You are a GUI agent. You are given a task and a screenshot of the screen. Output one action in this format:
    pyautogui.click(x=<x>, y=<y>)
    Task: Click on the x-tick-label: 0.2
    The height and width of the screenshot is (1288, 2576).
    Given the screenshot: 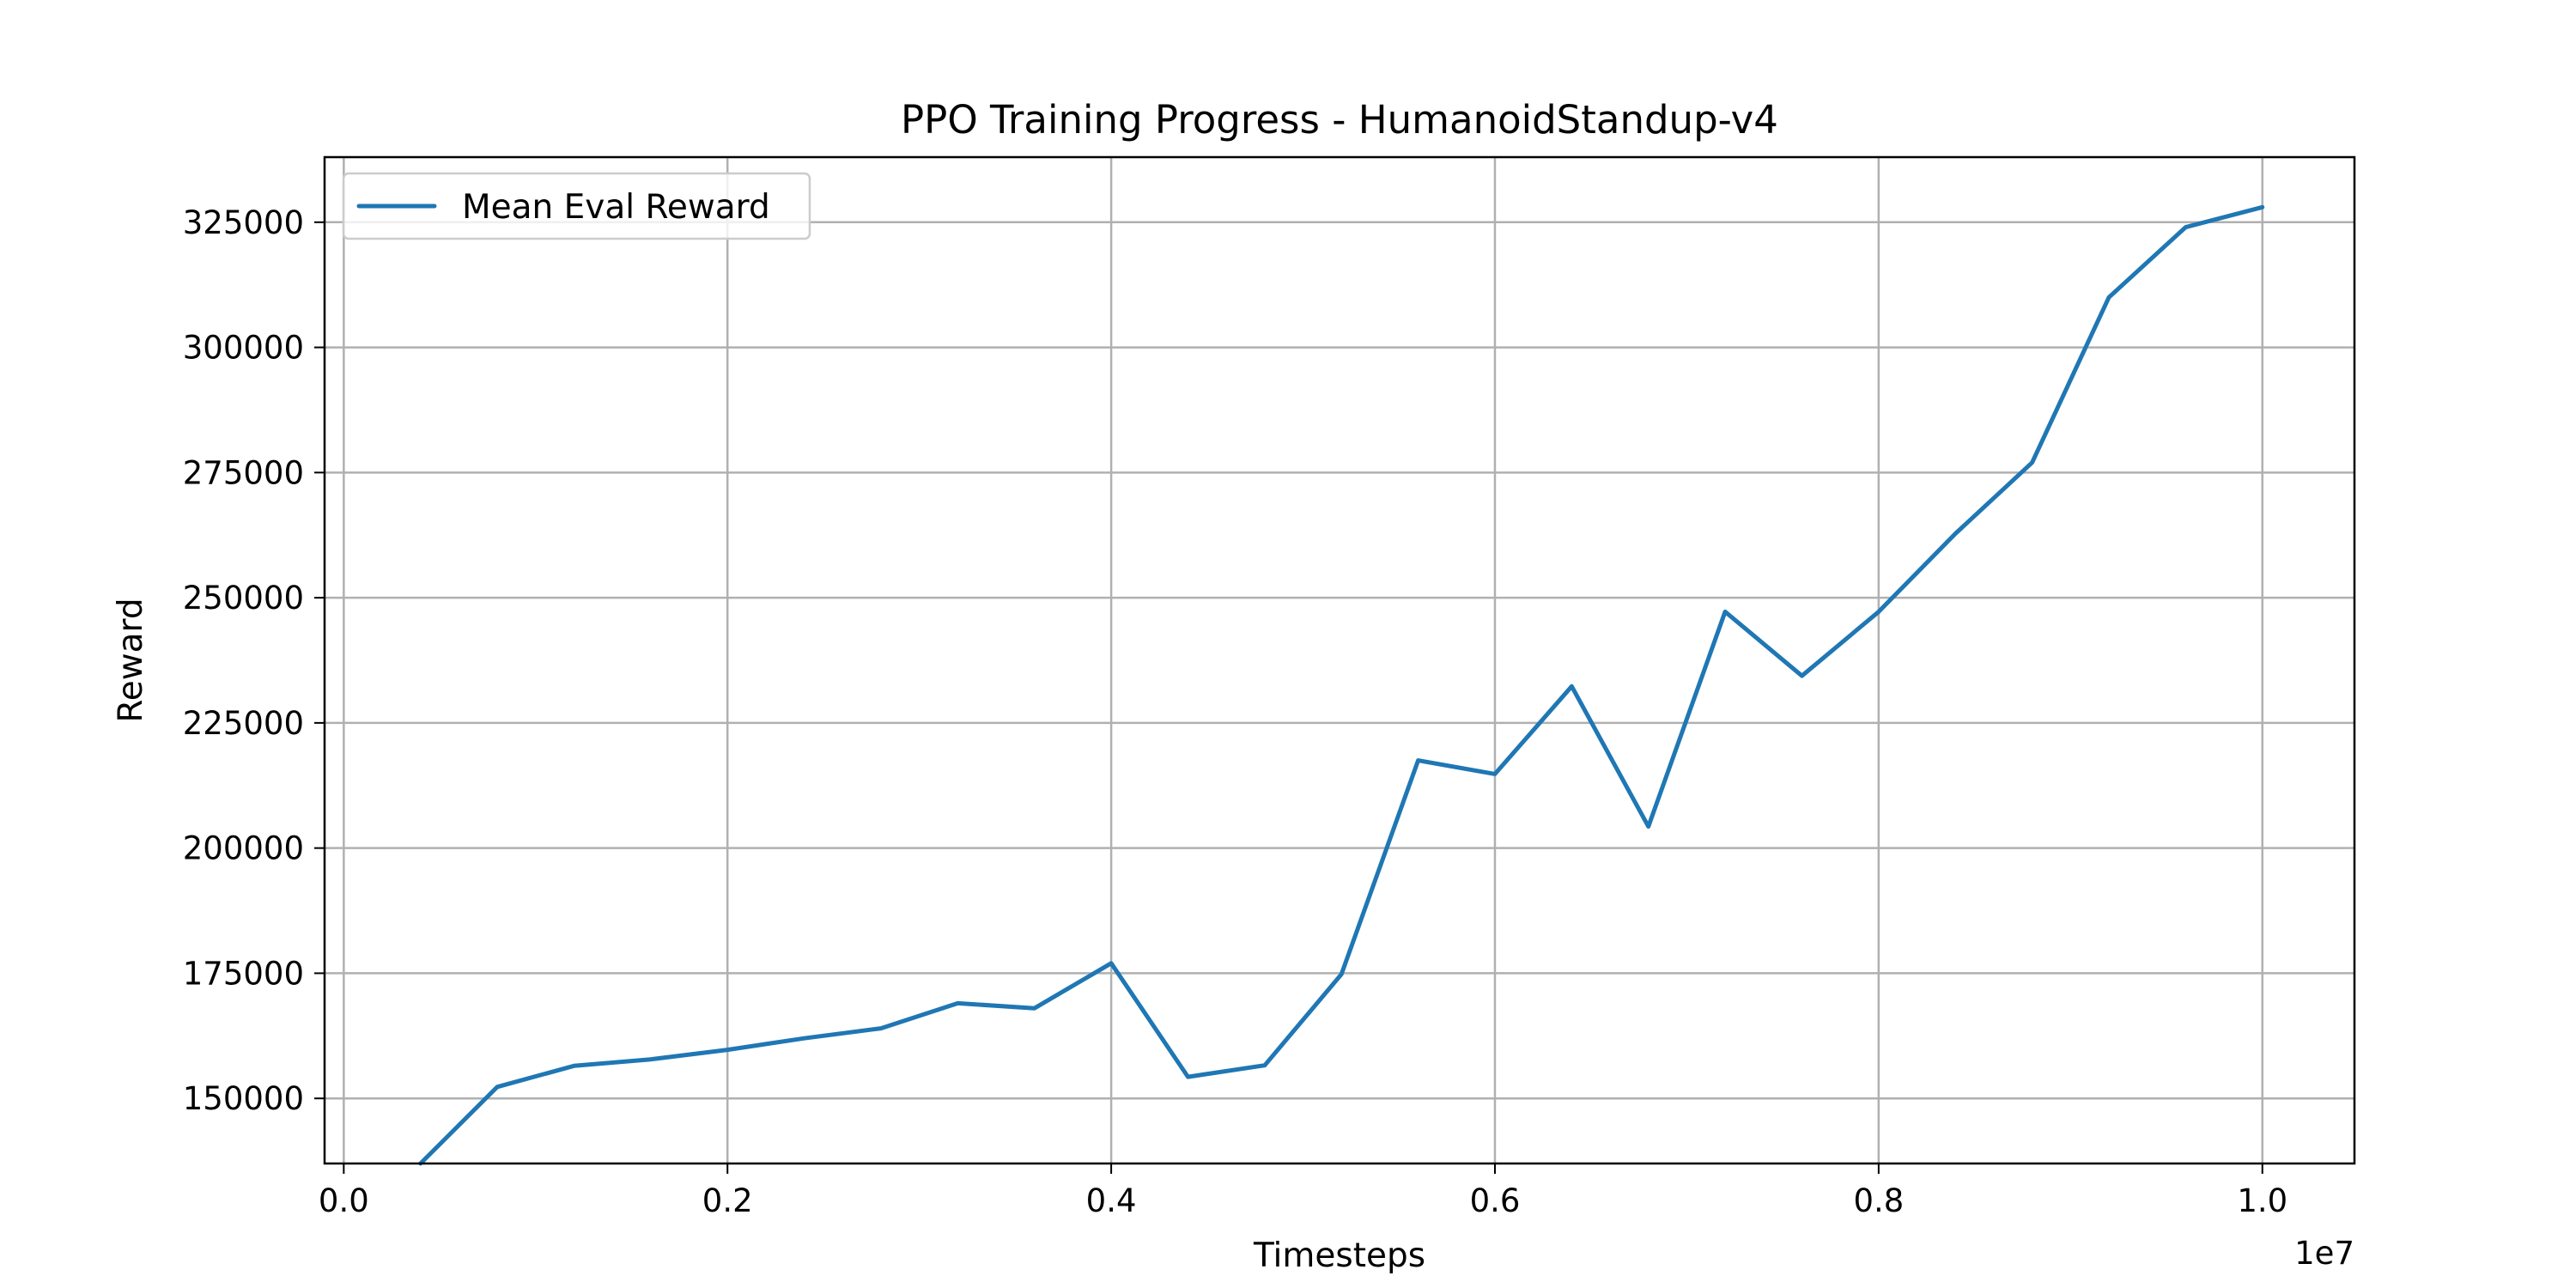 What is the action you would take?
    pyautogui.click(x=727, y=1200)
    